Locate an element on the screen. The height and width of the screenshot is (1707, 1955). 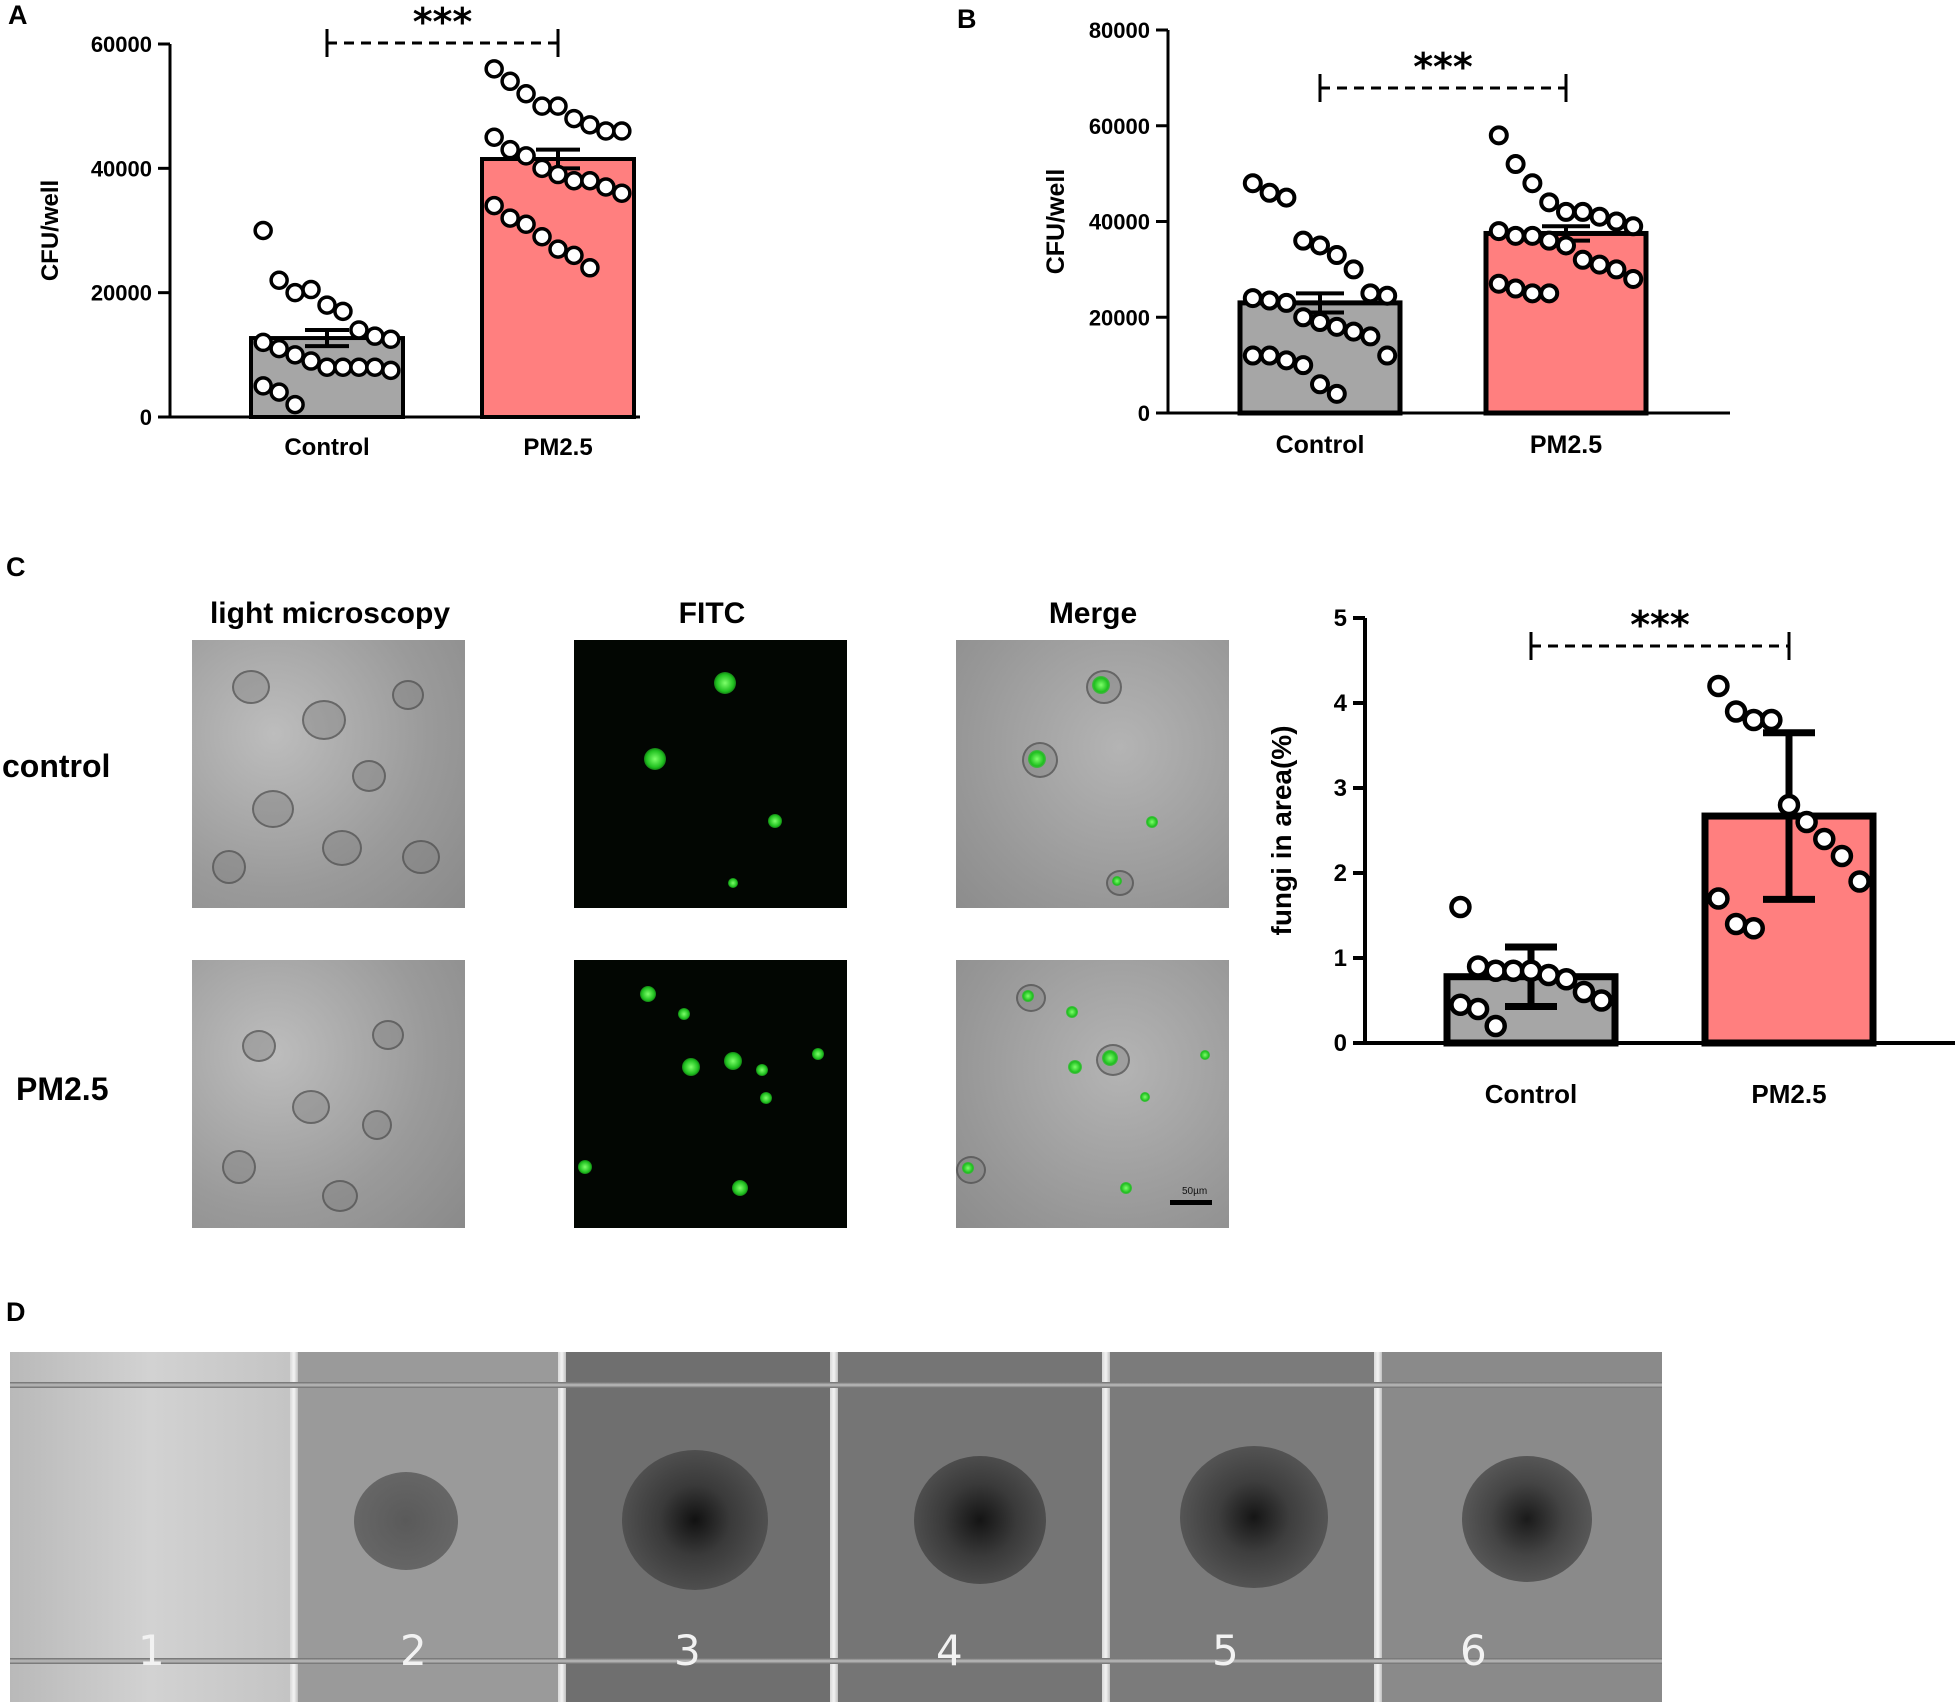
column-header-fitc: FITC is located at coordinates (712, 613).